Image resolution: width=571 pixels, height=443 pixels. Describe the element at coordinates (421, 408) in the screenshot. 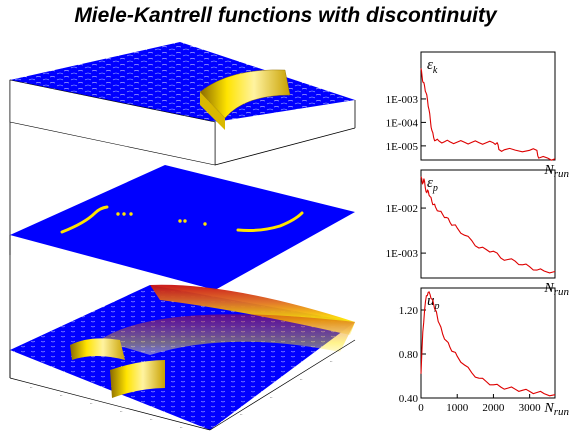

I see `x-tick-label: 0` at that location.